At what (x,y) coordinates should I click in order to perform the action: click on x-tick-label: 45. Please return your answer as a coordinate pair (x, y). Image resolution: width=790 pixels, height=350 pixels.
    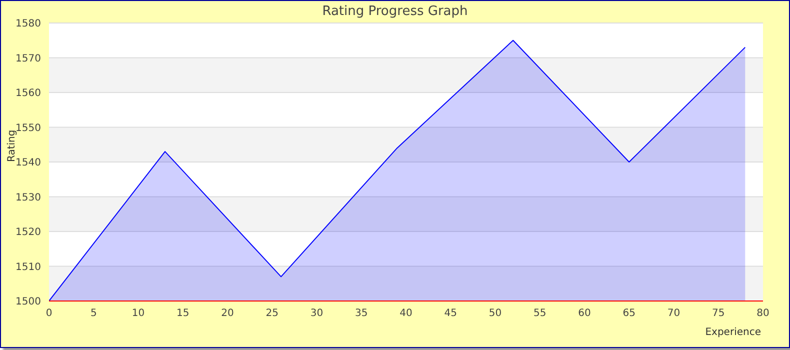
    Looking at the image, I should click on (450, 314).